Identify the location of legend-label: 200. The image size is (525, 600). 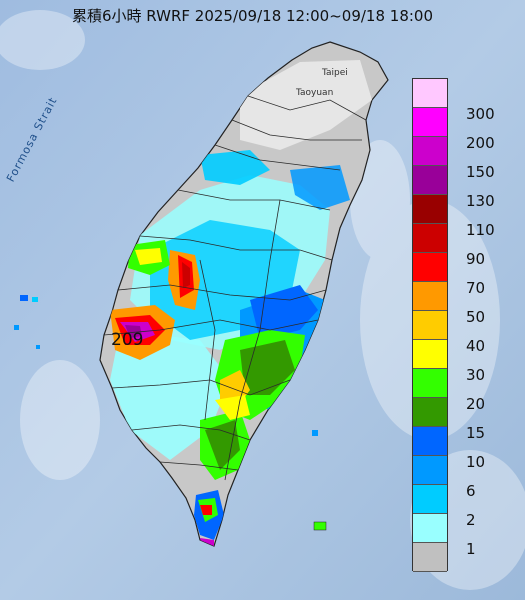
(480, 143).